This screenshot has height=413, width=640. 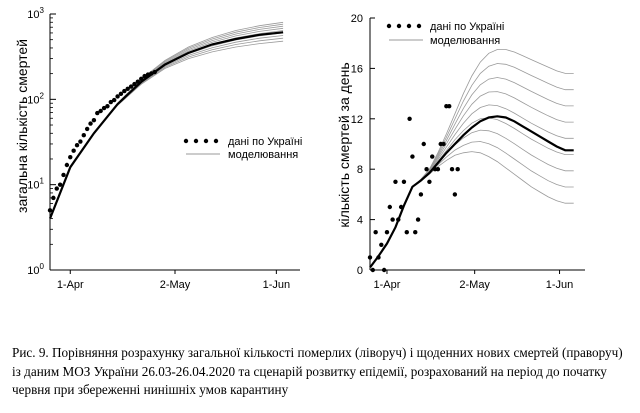 What do you see at coordinates (35, 269) in the screenshot?
I see `y-tick-label: 10⁰` at bounding box center [35, 269].